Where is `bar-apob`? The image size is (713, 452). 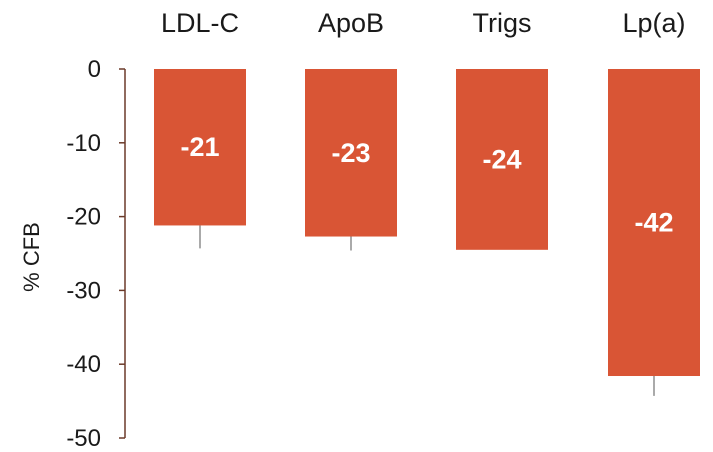 bar-apob is located at coordinates (351, 153).